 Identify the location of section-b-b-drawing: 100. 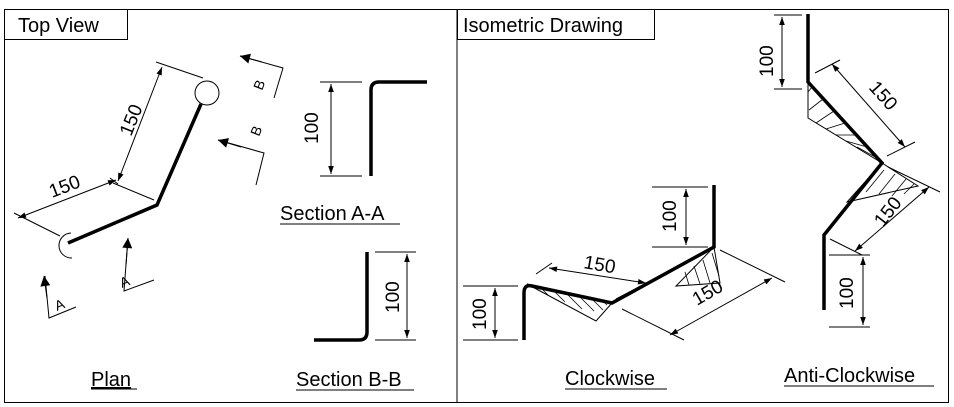
(365, 296).